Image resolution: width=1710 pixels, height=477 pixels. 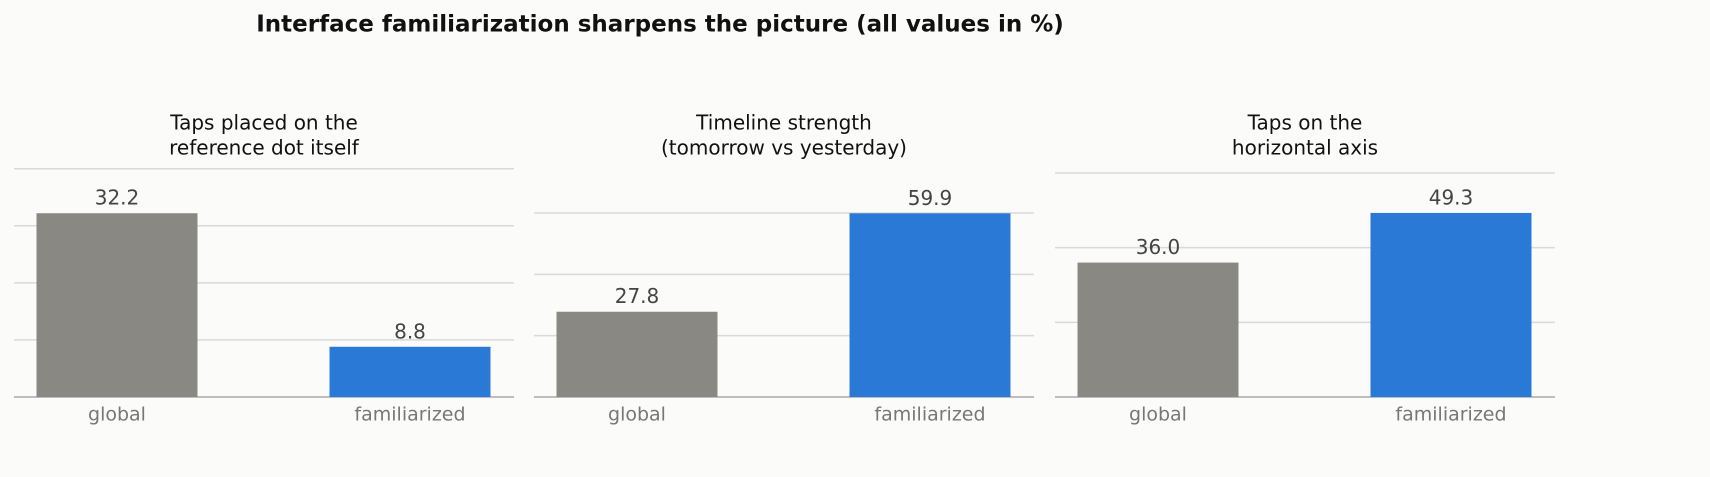 I want to click on value-label: 32.2, so click(x=117, y=198).